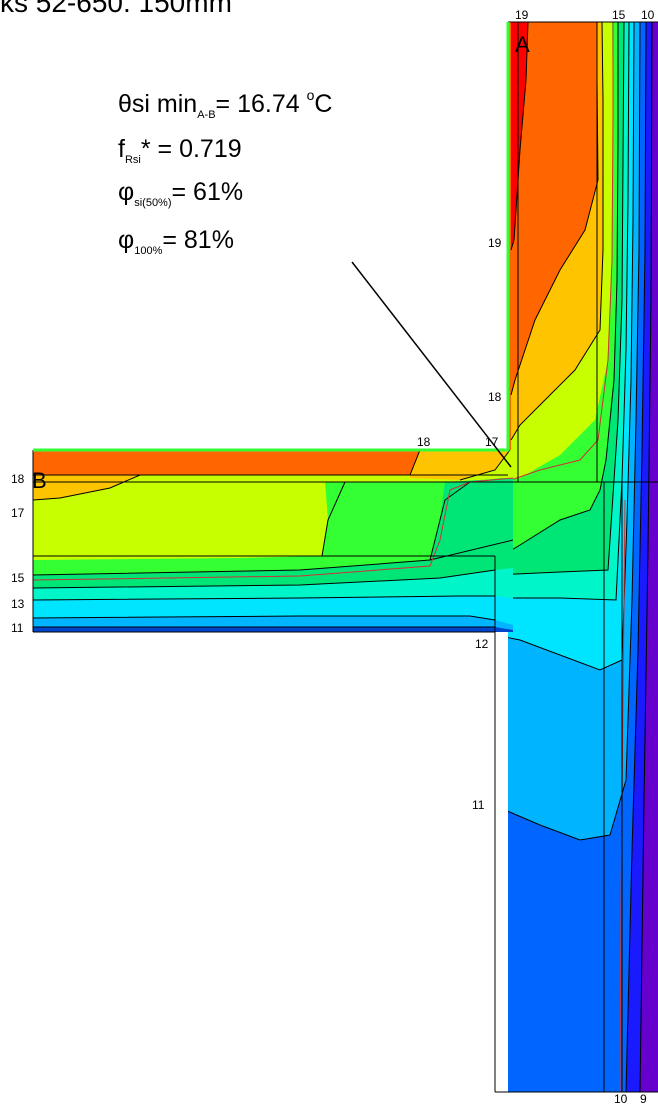 This screenshot has width=658, height=1106. I want to click on theta-degree: o, so click(310, 95).